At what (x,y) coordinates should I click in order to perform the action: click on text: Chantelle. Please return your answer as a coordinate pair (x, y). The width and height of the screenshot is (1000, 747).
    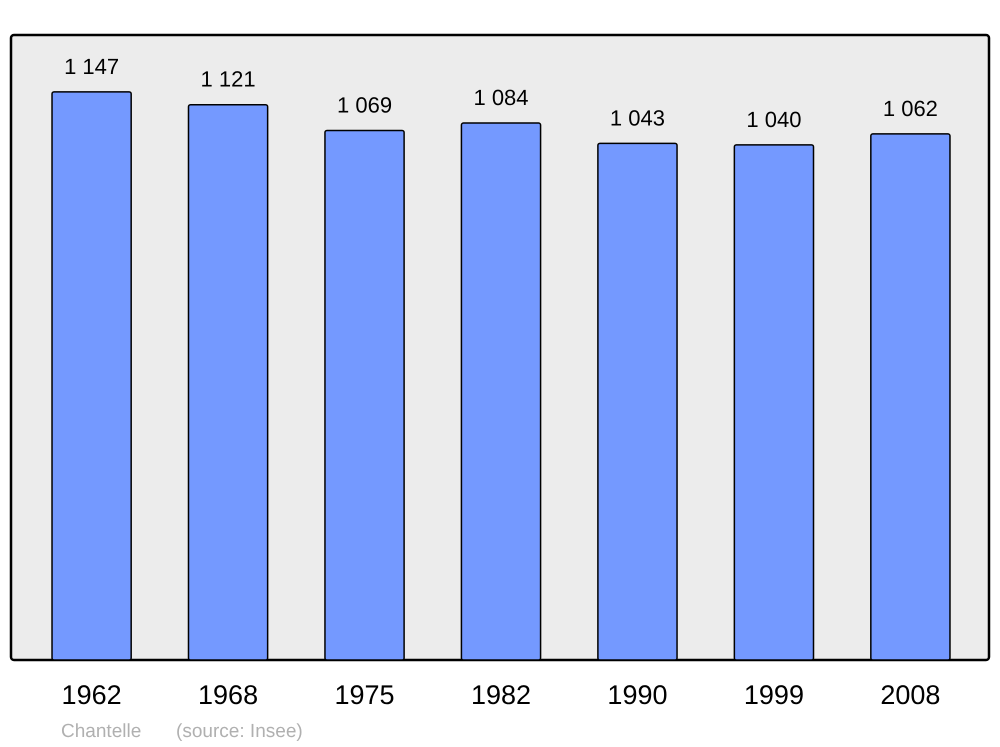
    Looking at the image, I should click on (101, 731).